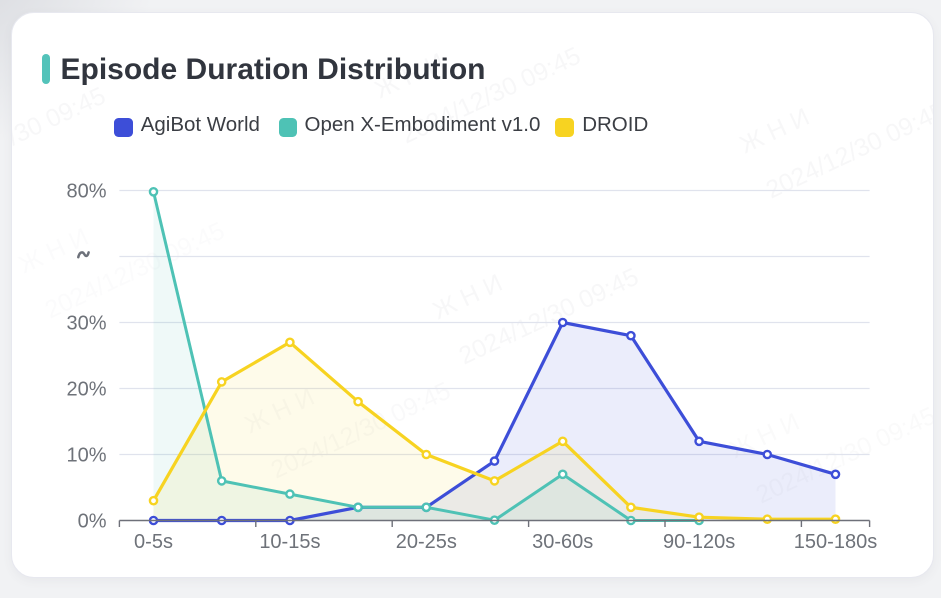 The image size is (941, 598). What do you see at coordinates (92, 522) in the screenshot?
I see `svg-text: 0%` at bounding box center [92, 522].